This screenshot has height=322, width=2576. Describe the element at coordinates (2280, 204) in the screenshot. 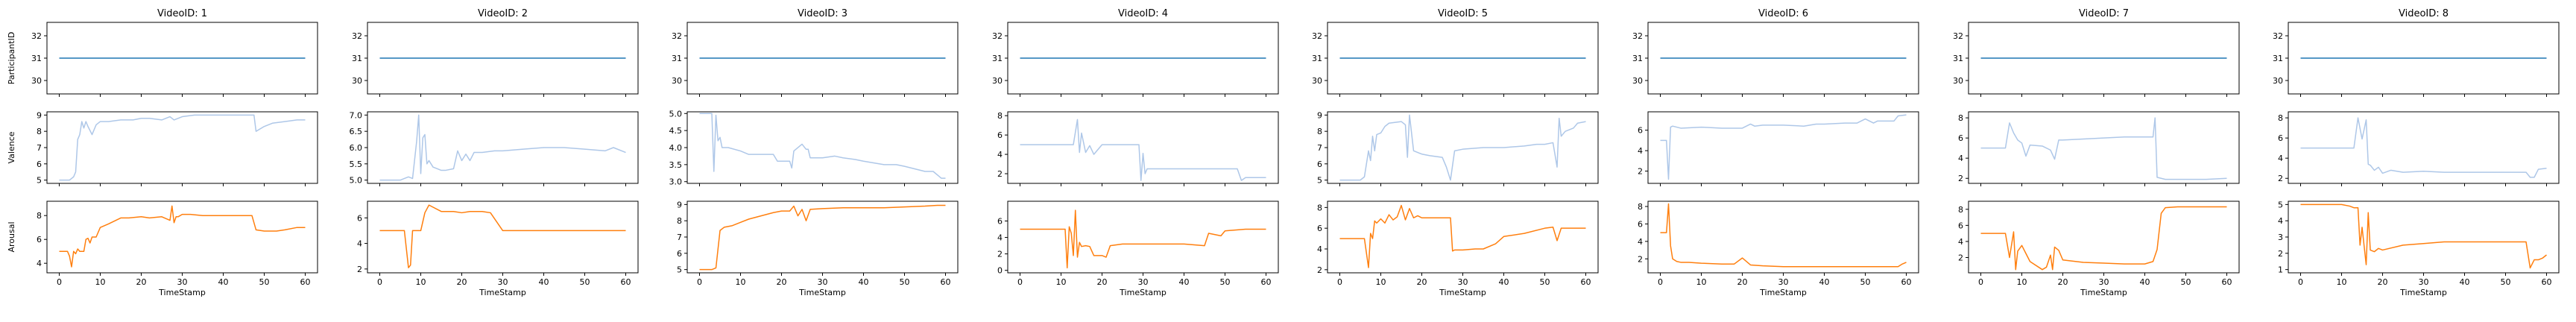

I see `y-tick-label: 5` at that location.